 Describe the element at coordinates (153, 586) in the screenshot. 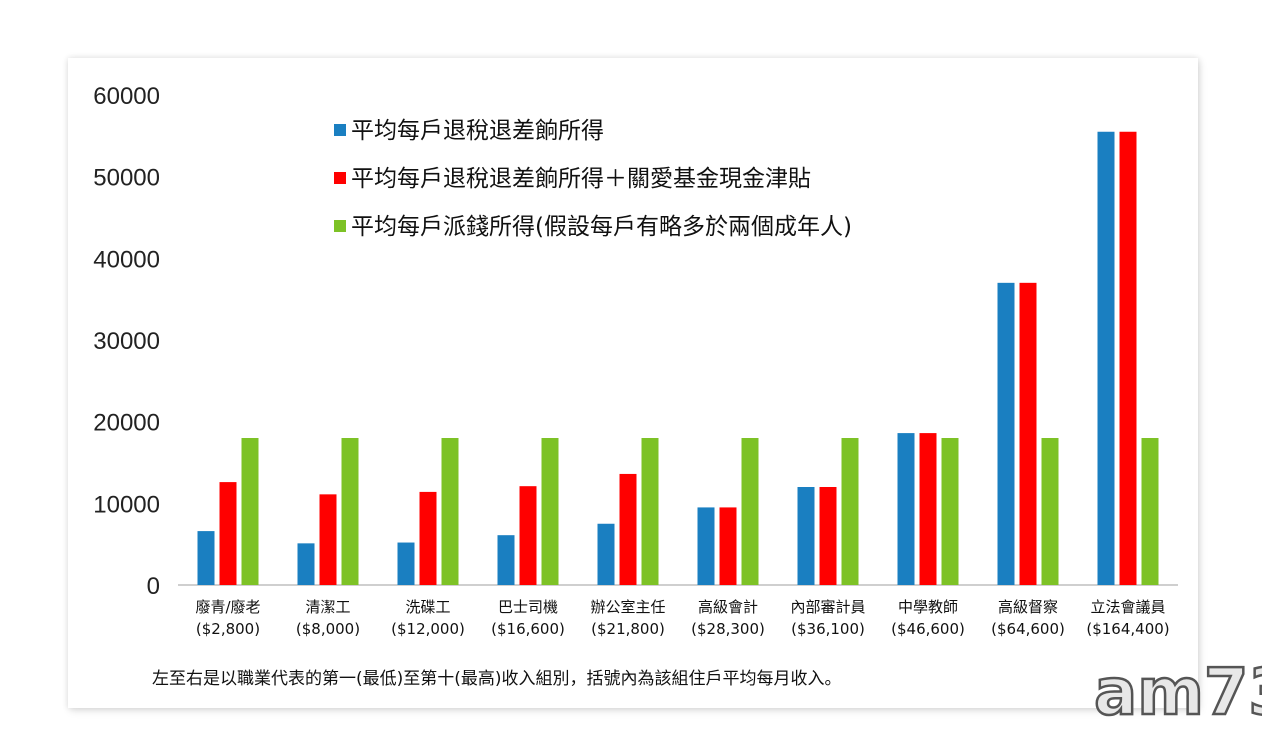

I see `y-tick-label: 0` at that location.